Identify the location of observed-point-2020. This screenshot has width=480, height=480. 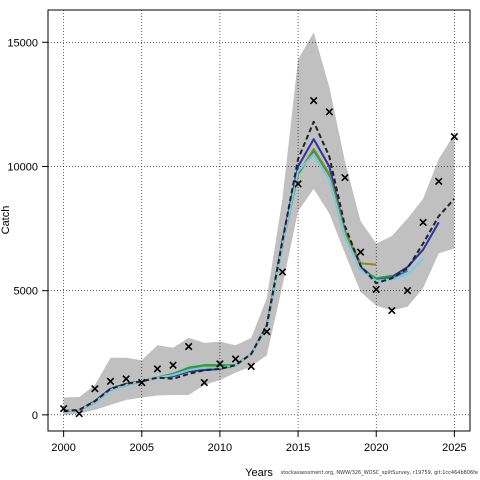
(376, 289).